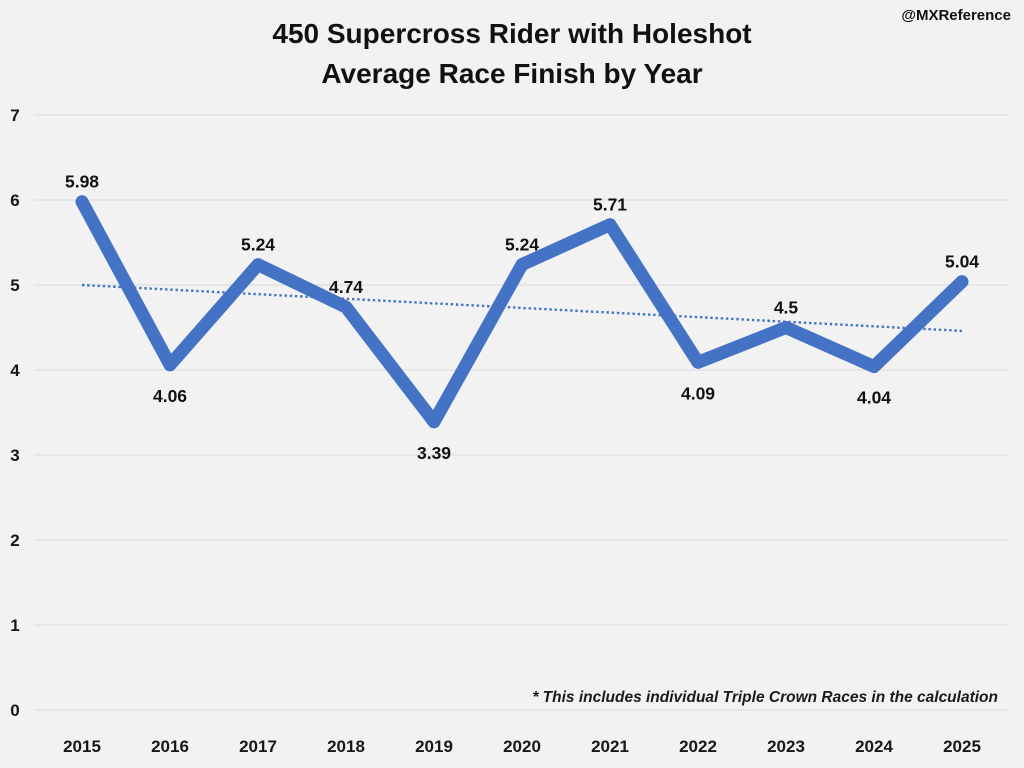  Describe the element at coordinates (956, 15) in the screenshot. I see `watermark-handle: @MXReference` at that location.